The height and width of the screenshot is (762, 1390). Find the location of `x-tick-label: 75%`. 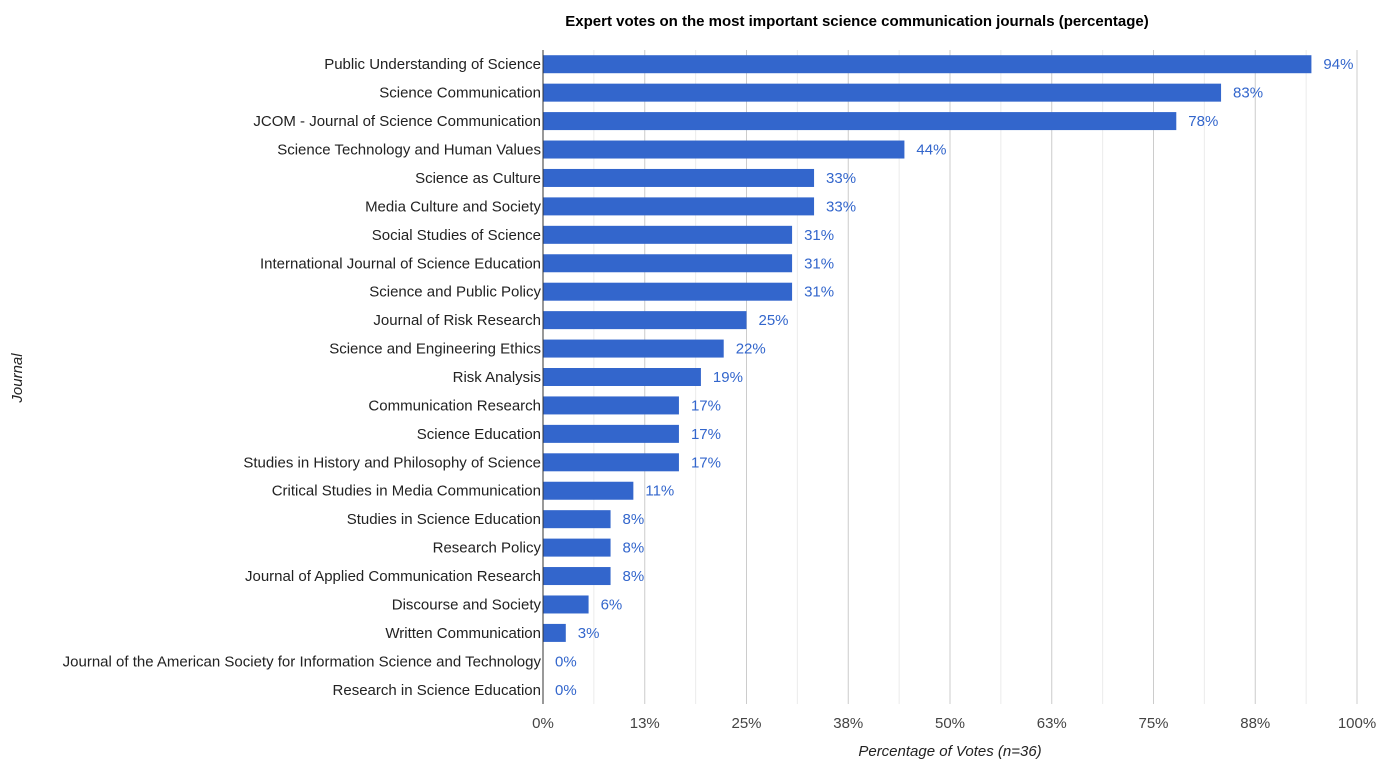

x-tick-label: 75% is located at coordinates (1153, 723).